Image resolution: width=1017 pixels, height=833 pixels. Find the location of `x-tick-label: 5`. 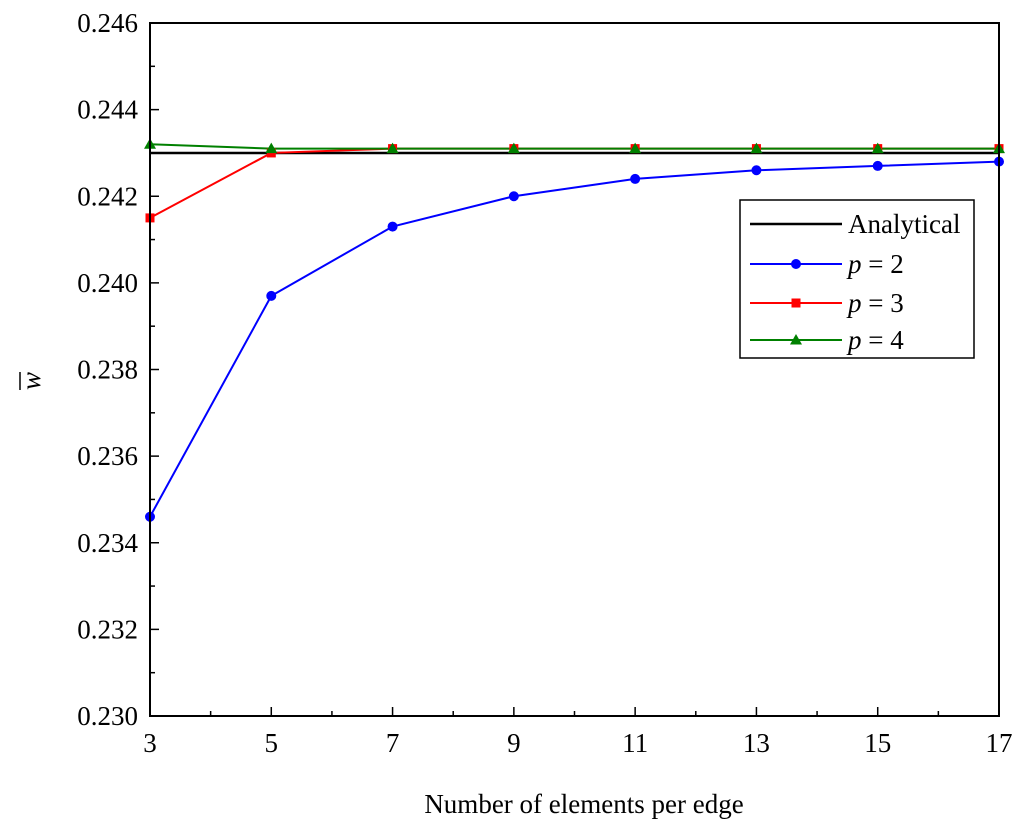

x-tick-label: 5 is located at coordinates (272, 743).